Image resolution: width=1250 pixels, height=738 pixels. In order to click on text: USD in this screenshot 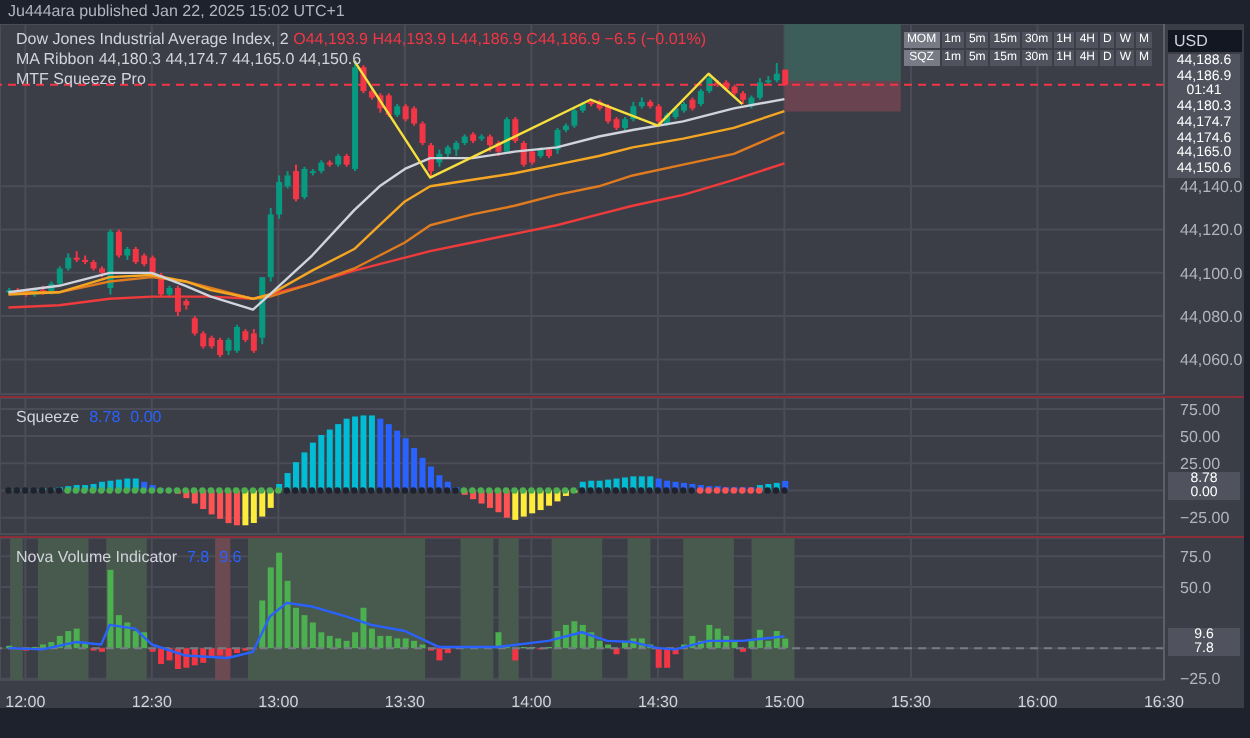, I will do `click(1205, 41)`.